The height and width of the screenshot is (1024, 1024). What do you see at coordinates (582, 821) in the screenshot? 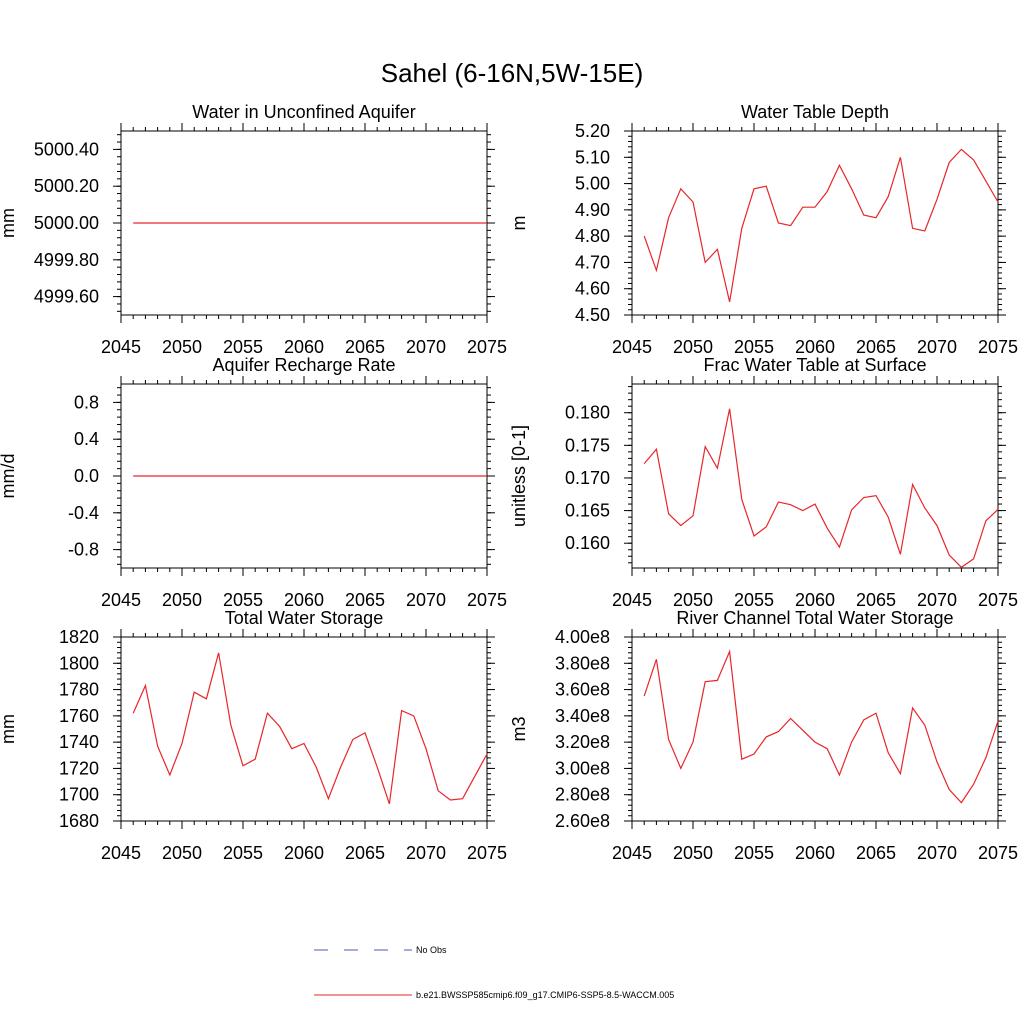
I see `y-tick-label: 2.60e8` at bounding box center [582, 821].